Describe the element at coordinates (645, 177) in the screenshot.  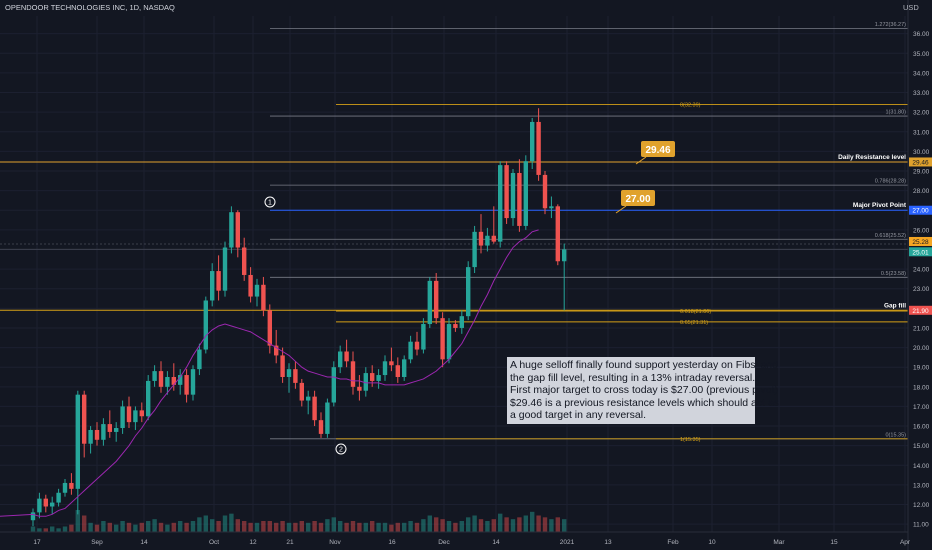
I see `price-callouts: 29.46 27.00` at that location.